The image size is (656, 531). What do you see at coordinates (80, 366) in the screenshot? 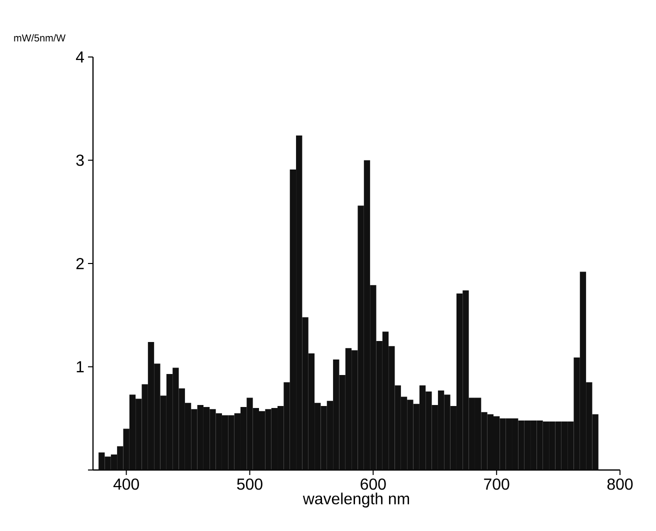
I see `y-tick-label: 1` at bounding box center [80, 366].